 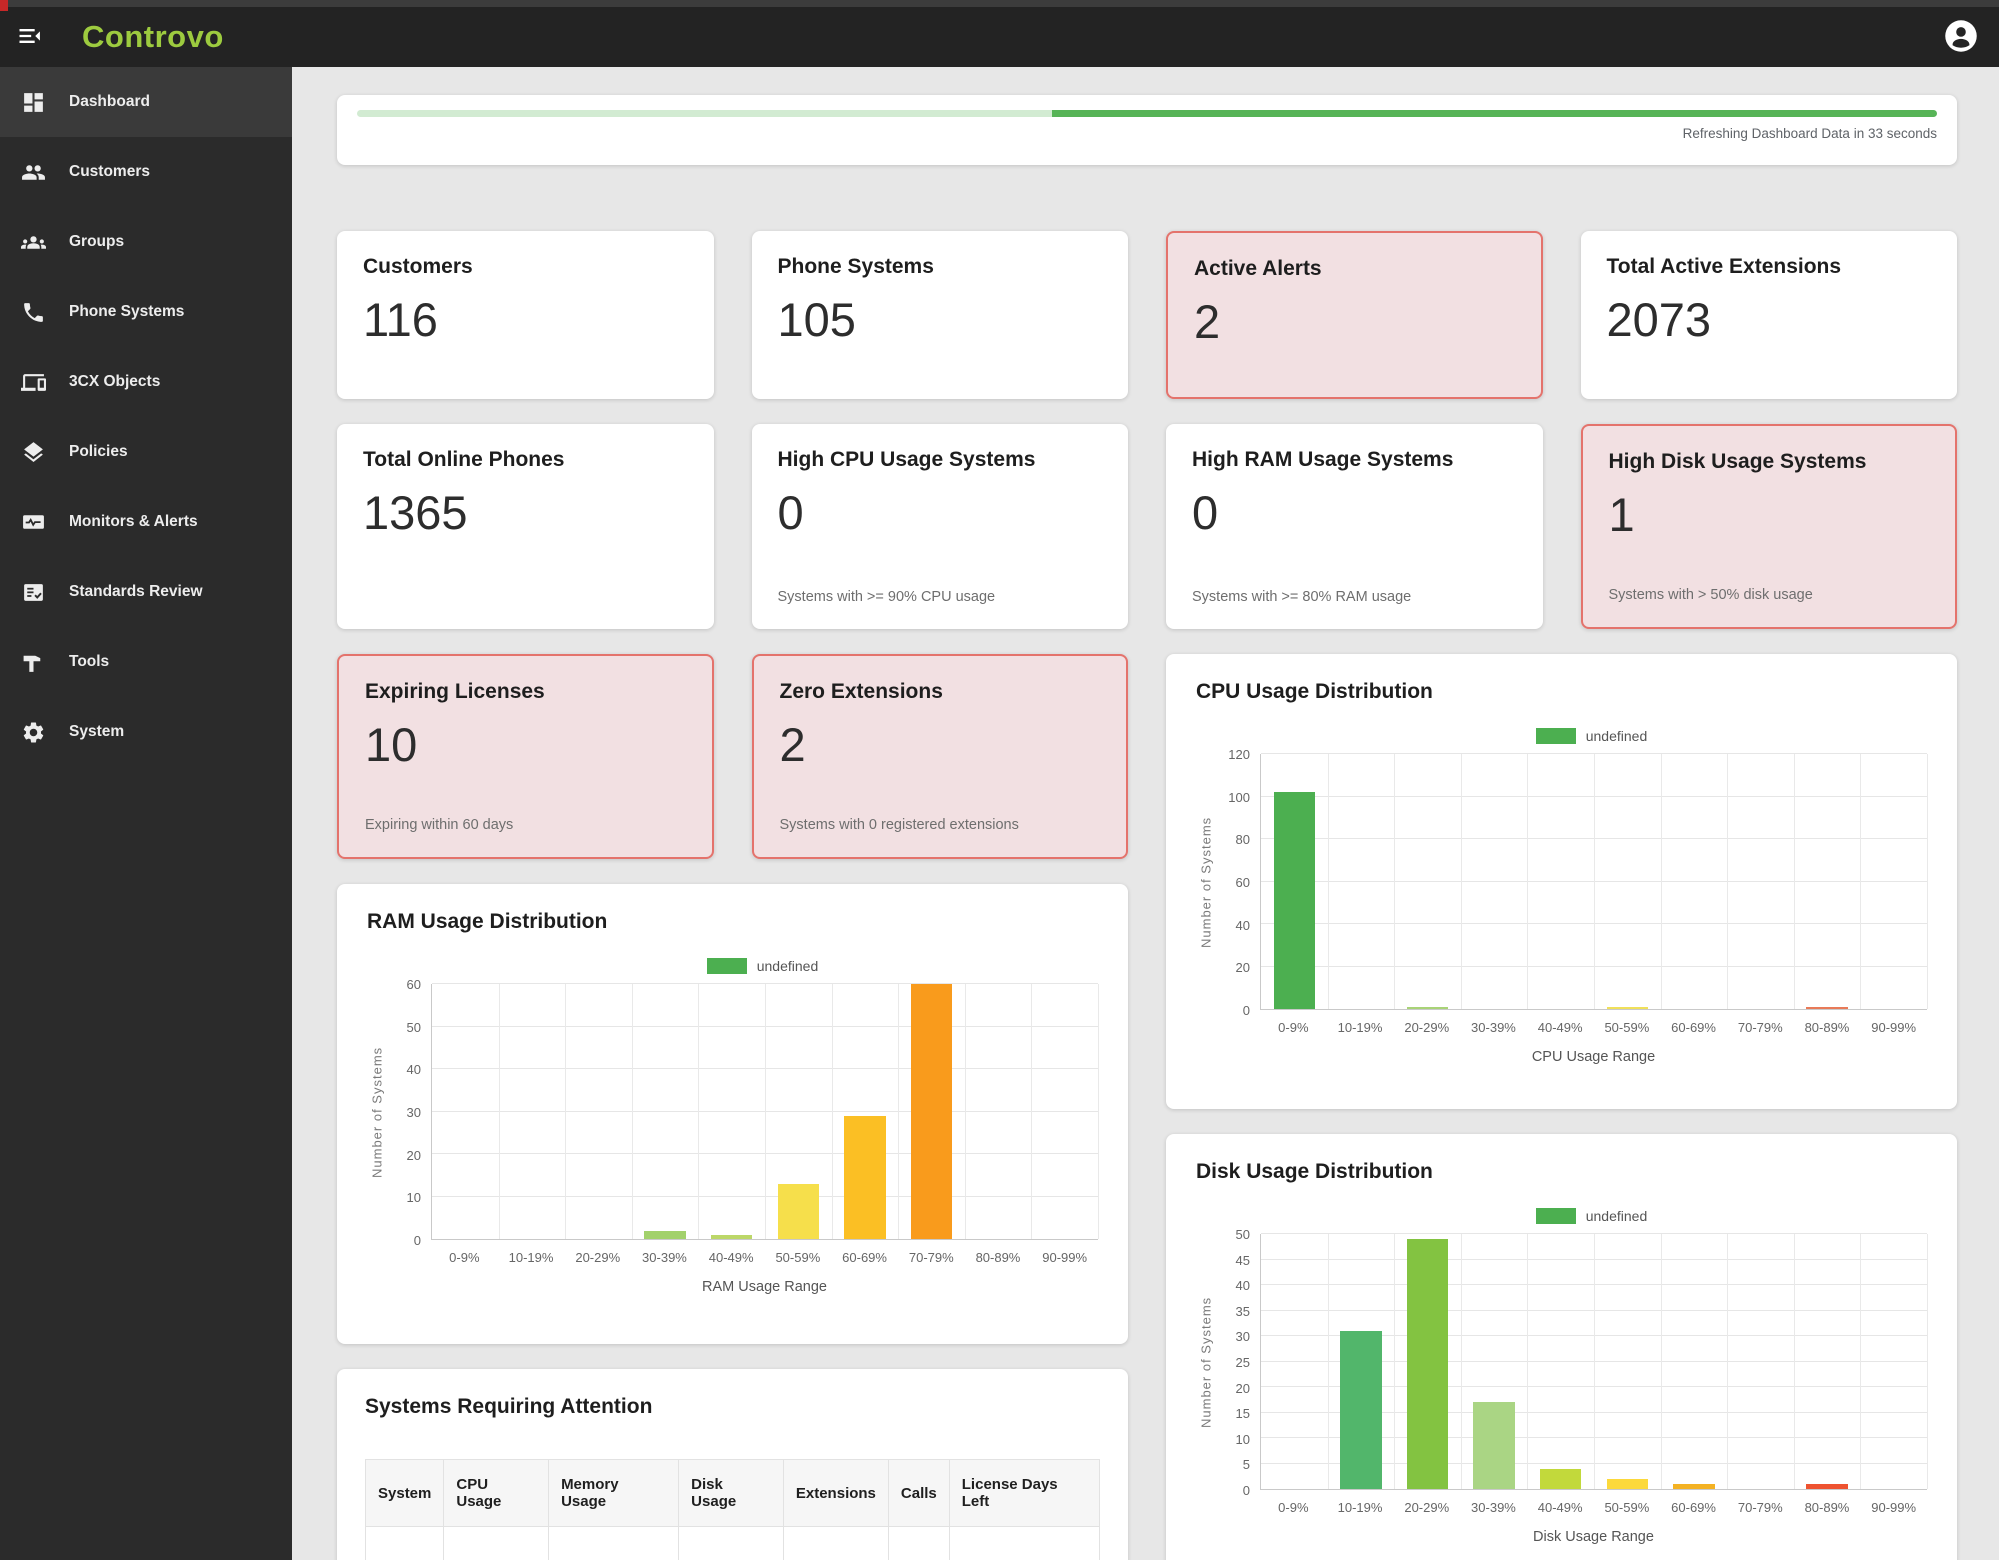 I want to click on cpu-x-axis-title: CPU Usage Range, so click(x=1593, y=1057).